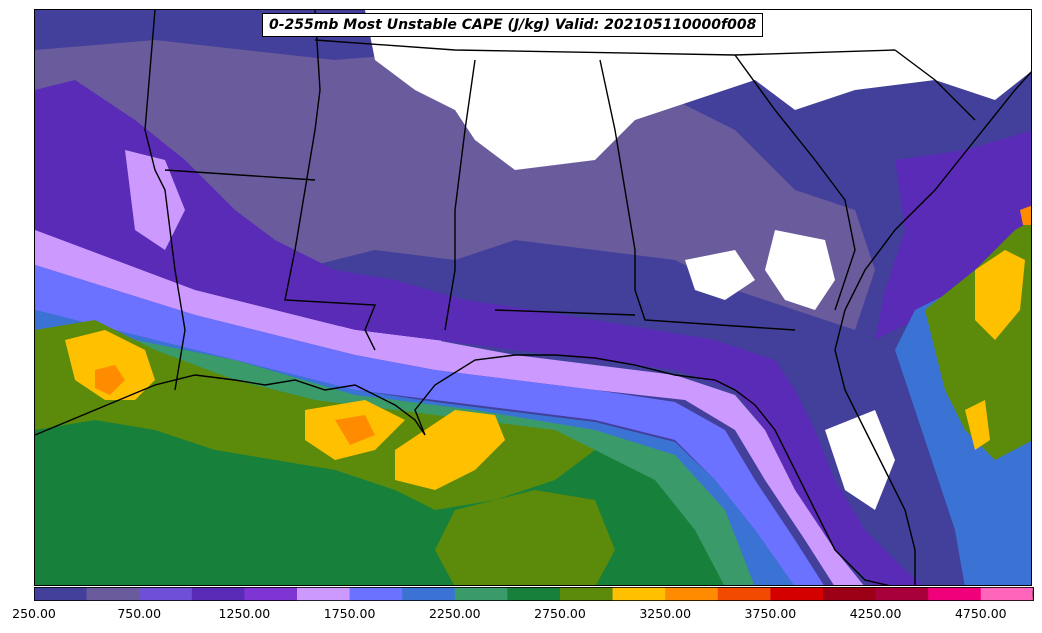 The image size is (1042, 633). I want to click on cape-field-purple-east, so click(953, 235).